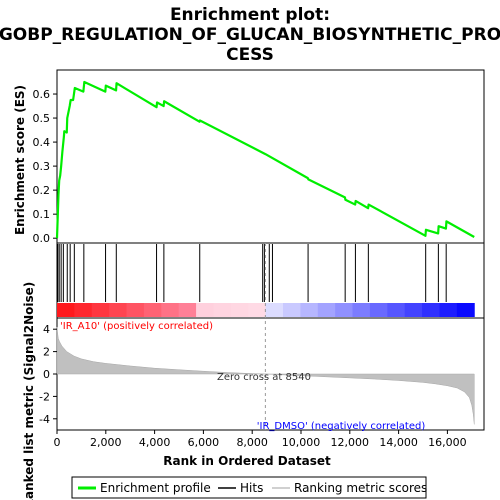 This screenshot has height=500, width=500. I want to click on legend-label-hits: Hits, so click(251, 488).